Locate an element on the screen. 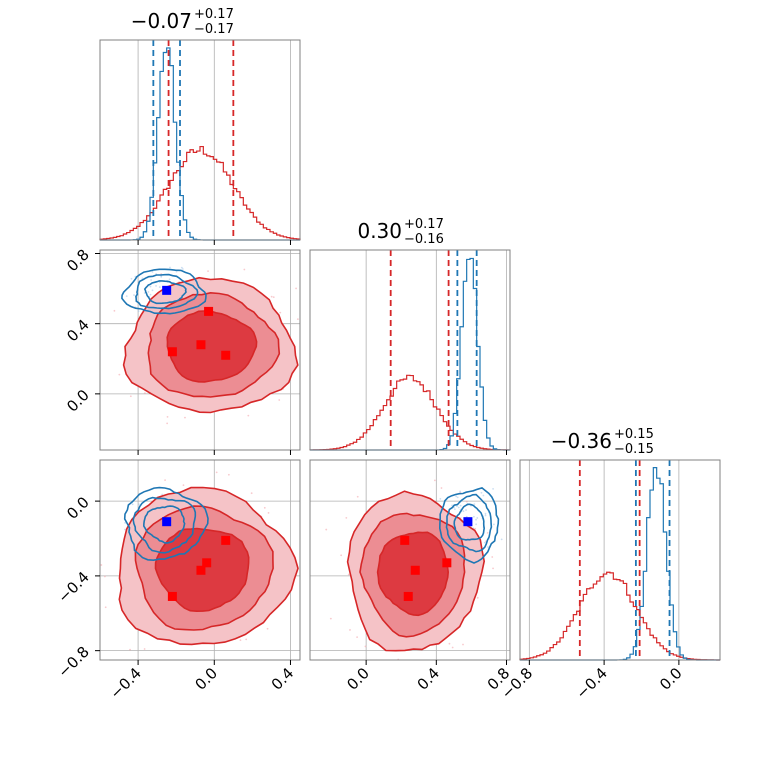 The image size is (760, 760). y-tick-label: −0.8 is located at coordinates (73, 662).